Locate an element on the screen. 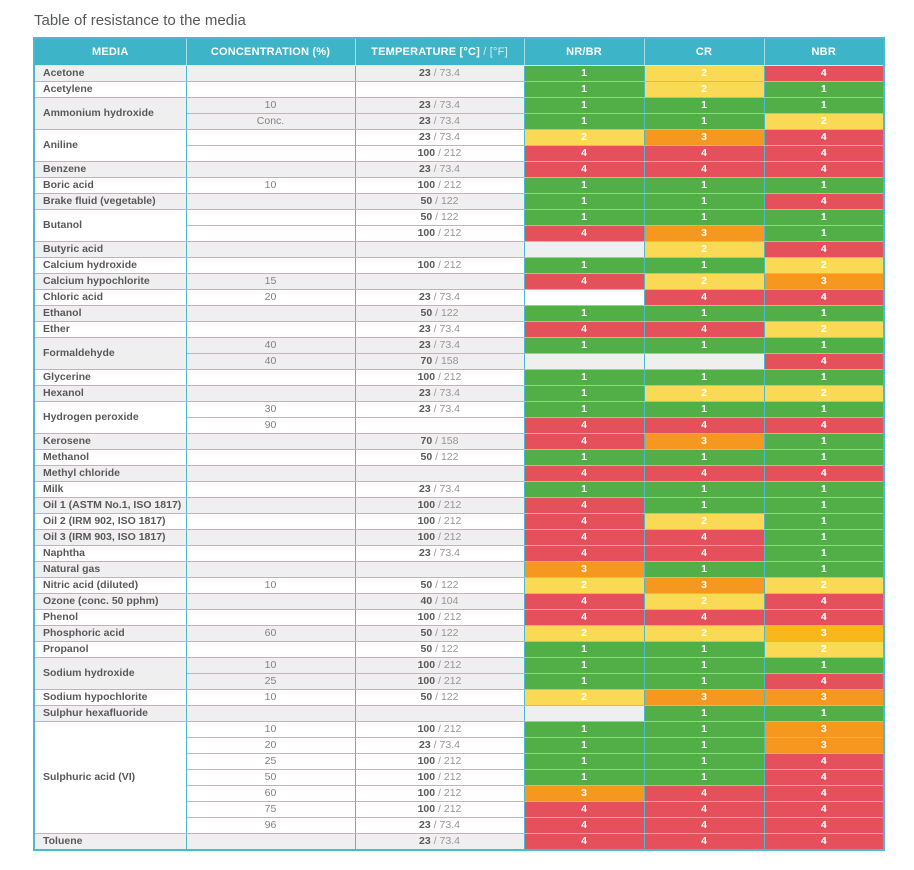 The image size is (914, 870). temperature-celsius: 50 is located at coordinates (426, 200).